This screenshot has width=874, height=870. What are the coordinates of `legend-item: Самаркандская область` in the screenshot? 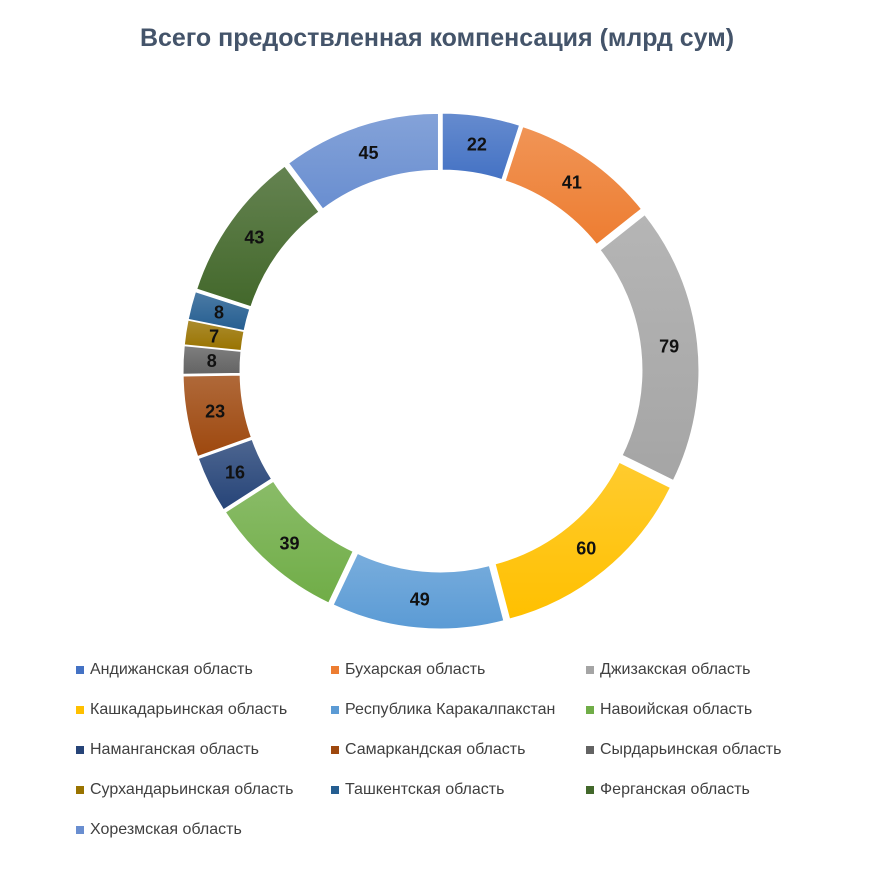 It's located at (458, 750).